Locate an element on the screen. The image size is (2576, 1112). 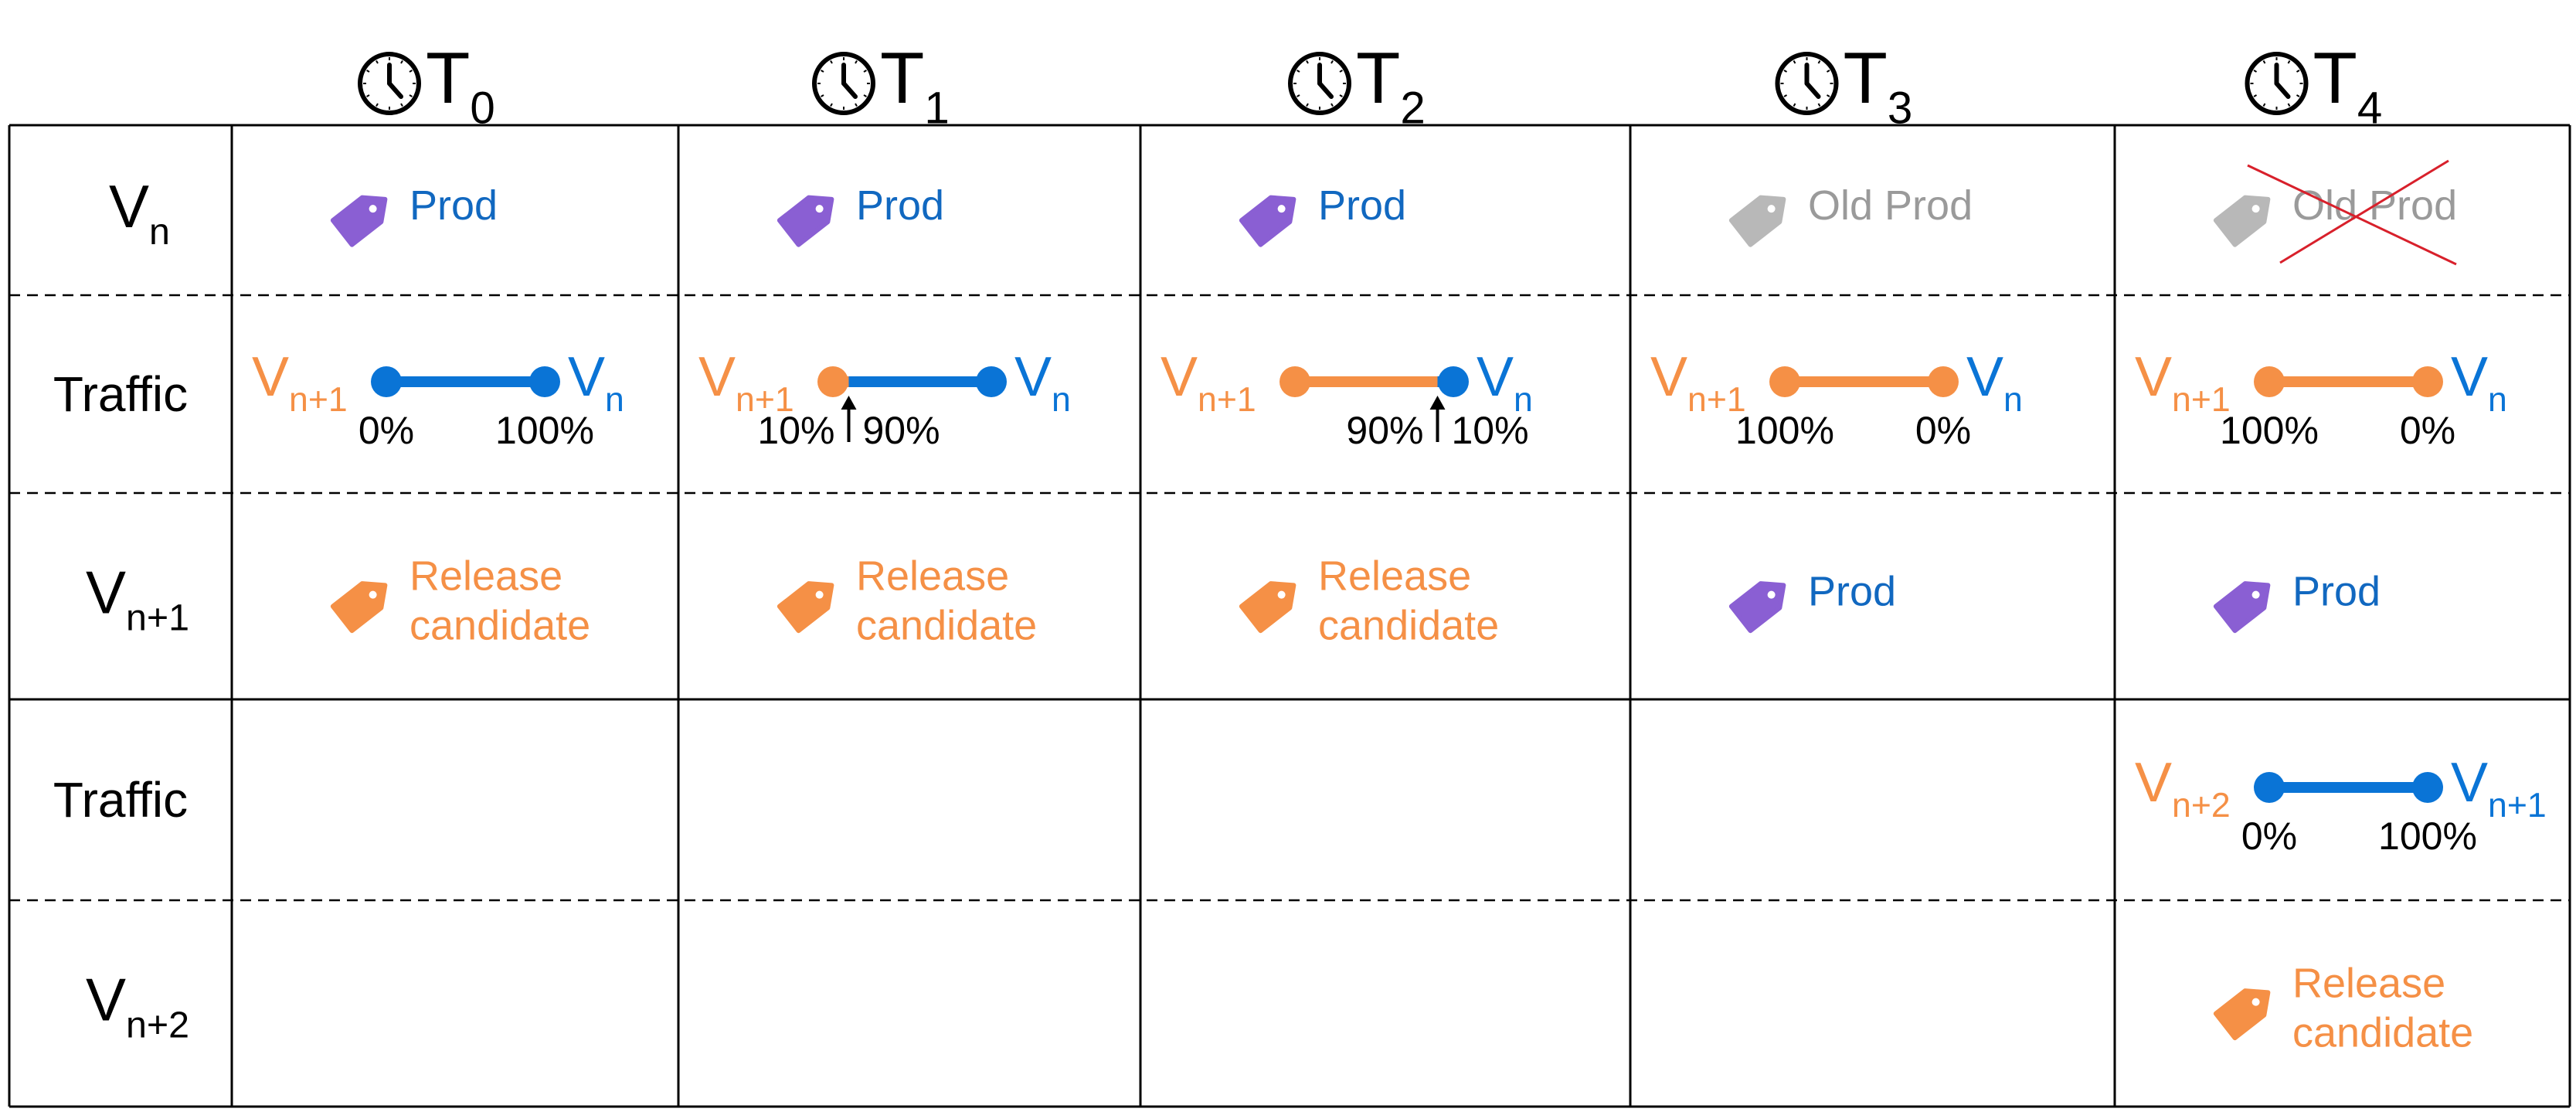
traffic-pct-right: 100% is located at coordinates (2427, 836).